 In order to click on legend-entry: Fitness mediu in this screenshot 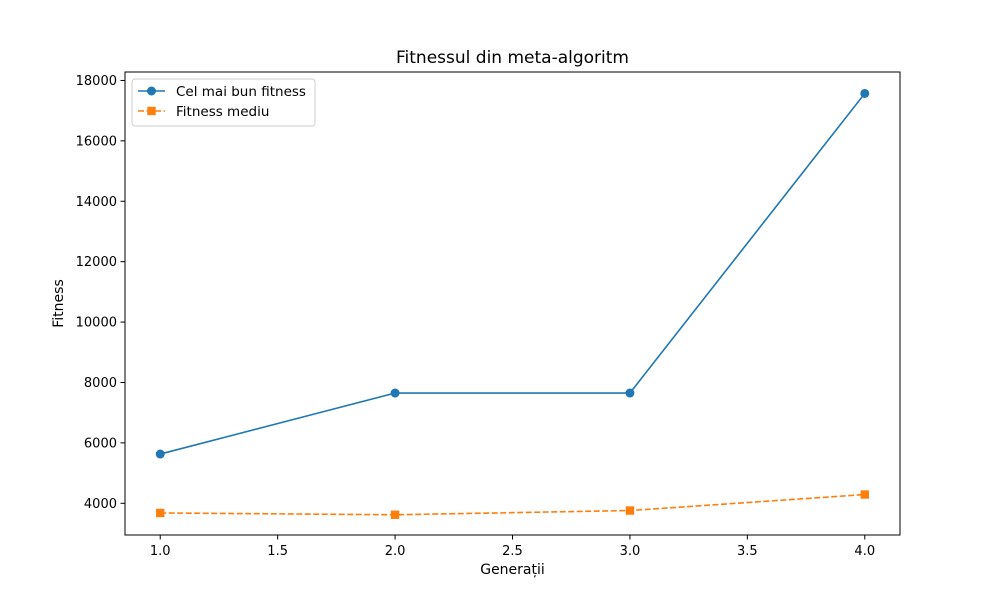, I will do `click(203, 112)`.